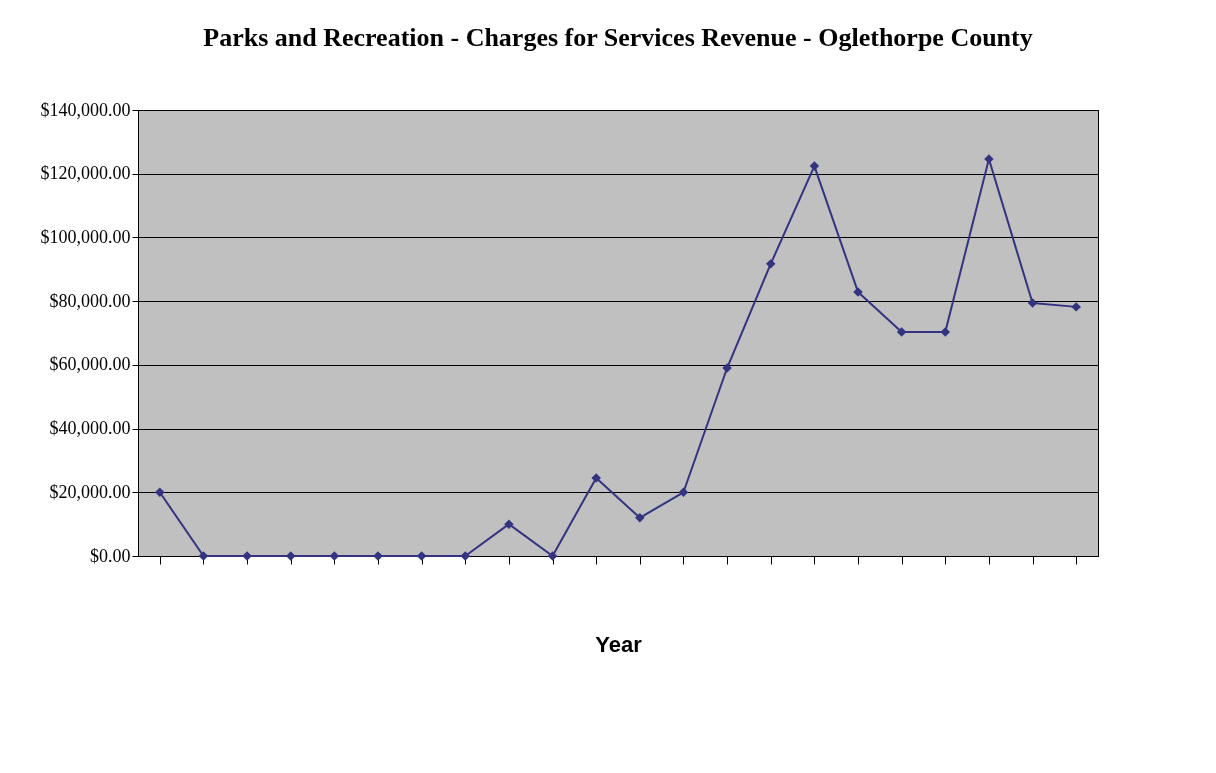 Image resolution: width=1216 pixels, height=773 pixels. What do you see at coordinates (90, 300) in the screenshot?
I see `y-tick-label: $80,000.00` at bounding box center [90, 300].